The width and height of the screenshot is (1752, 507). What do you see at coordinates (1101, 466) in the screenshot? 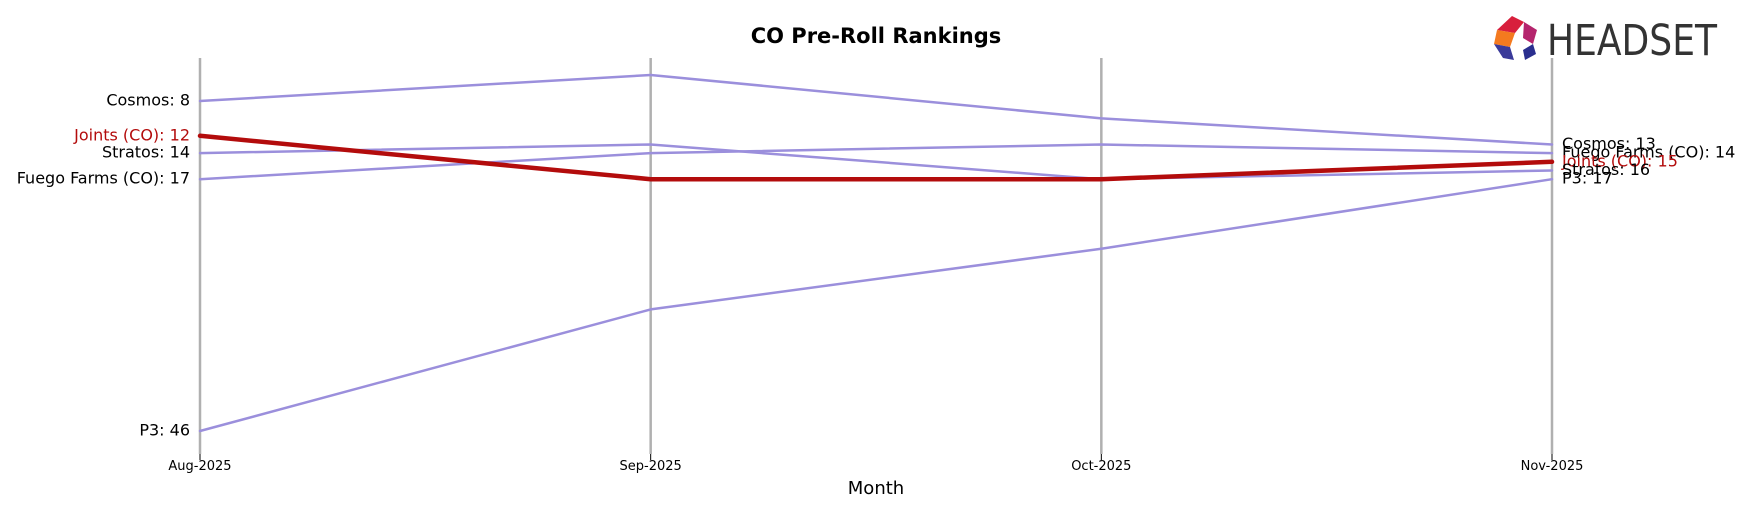
I see `x-tick-label: Oct-2025` at bounding box center [1101, 466].